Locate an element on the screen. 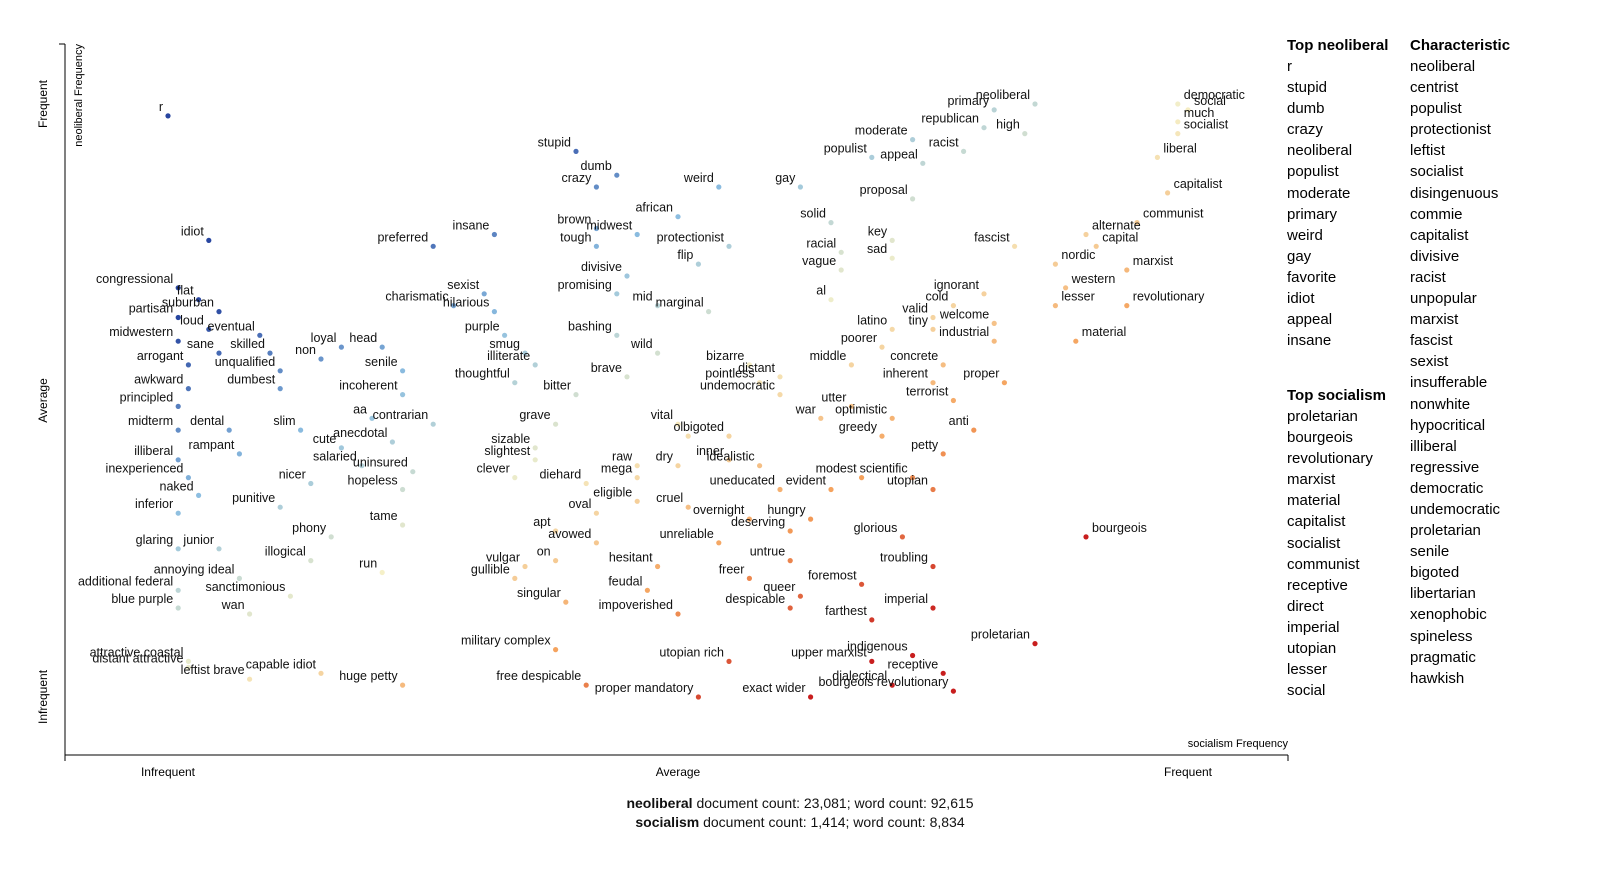  characteristic-term: socialist is located at coordinates (1437, 172).